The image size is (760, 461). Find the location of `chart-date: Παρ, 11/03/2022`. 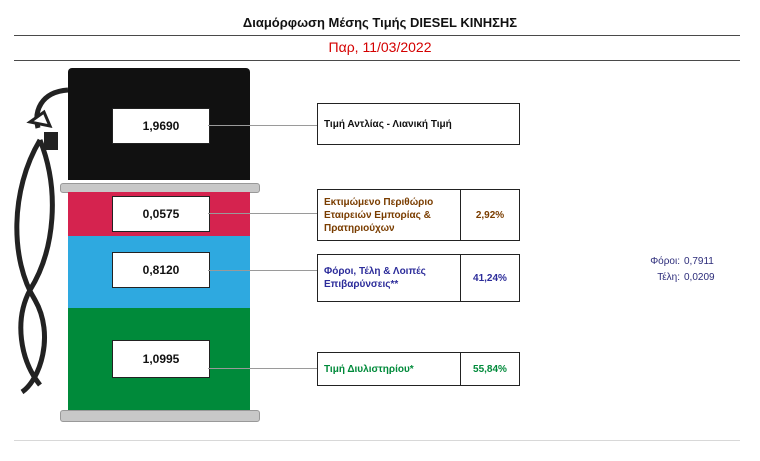

chart-date: Παρ, 11/03/2022 is located at coordinates (380, 47).